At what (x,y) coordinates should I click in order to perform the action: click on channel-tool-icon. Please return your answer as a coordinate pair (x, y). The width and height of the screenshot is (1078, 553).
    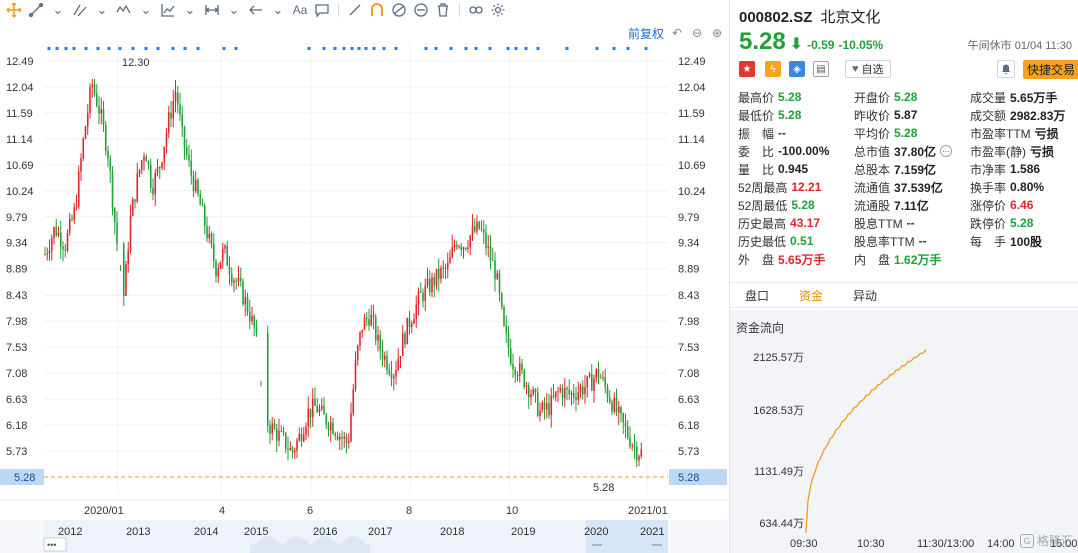
    Looking at the image, I should click on (80, 10).